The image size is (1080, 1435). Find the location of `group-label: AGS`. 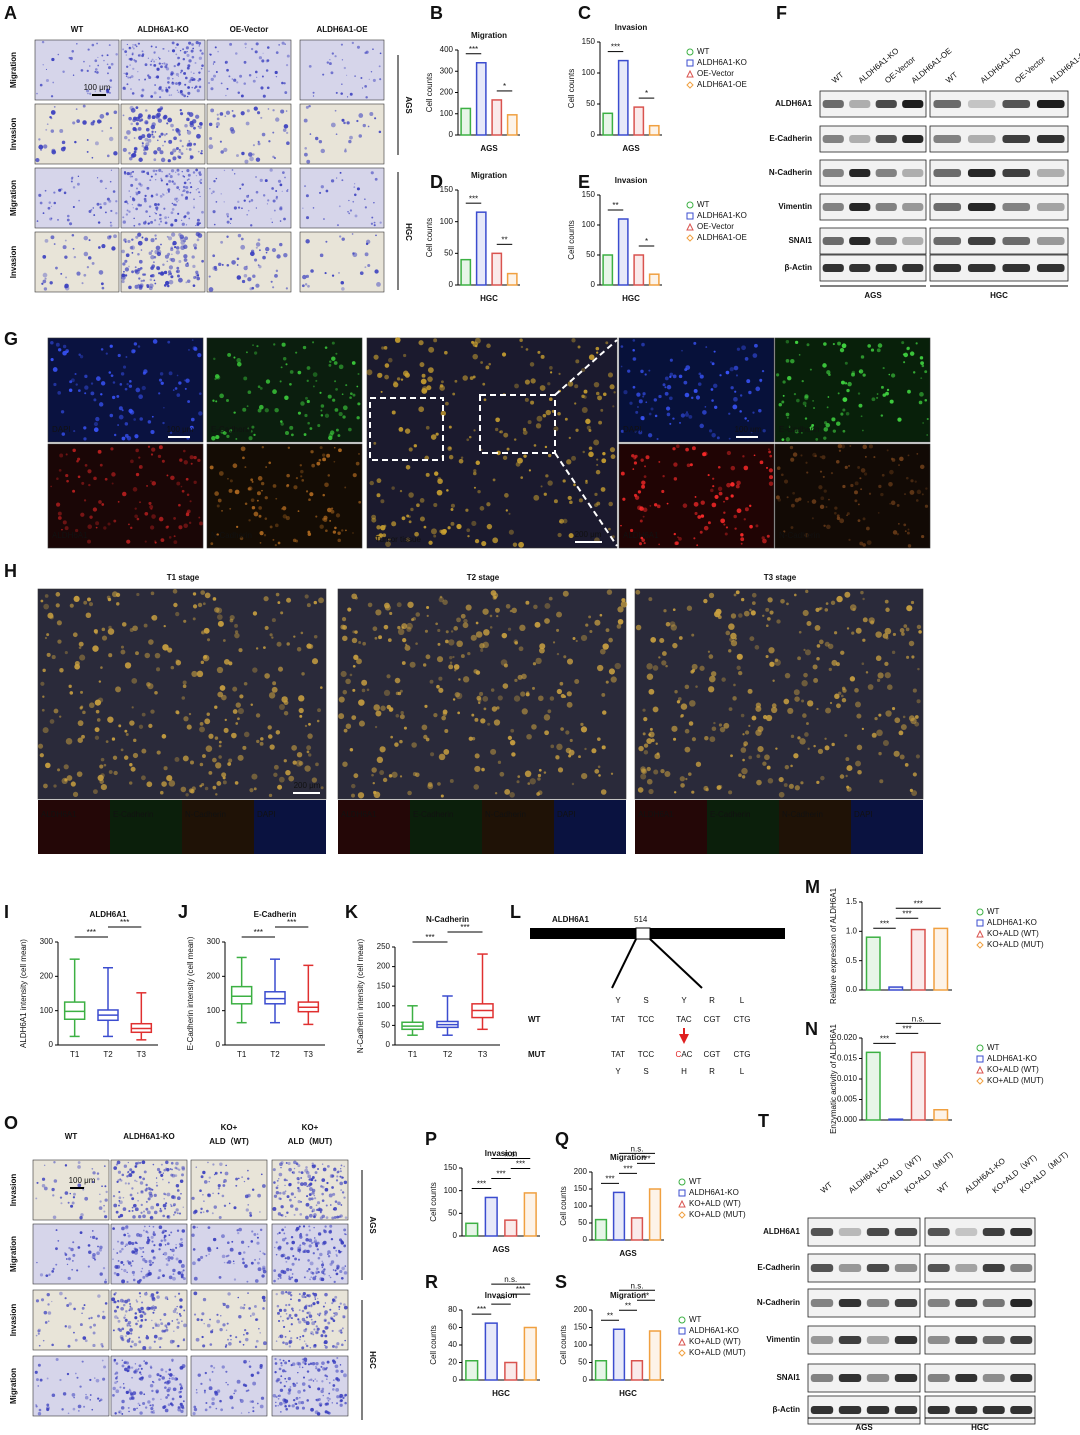

group-label: AGS is located at coordinates (408, 105).